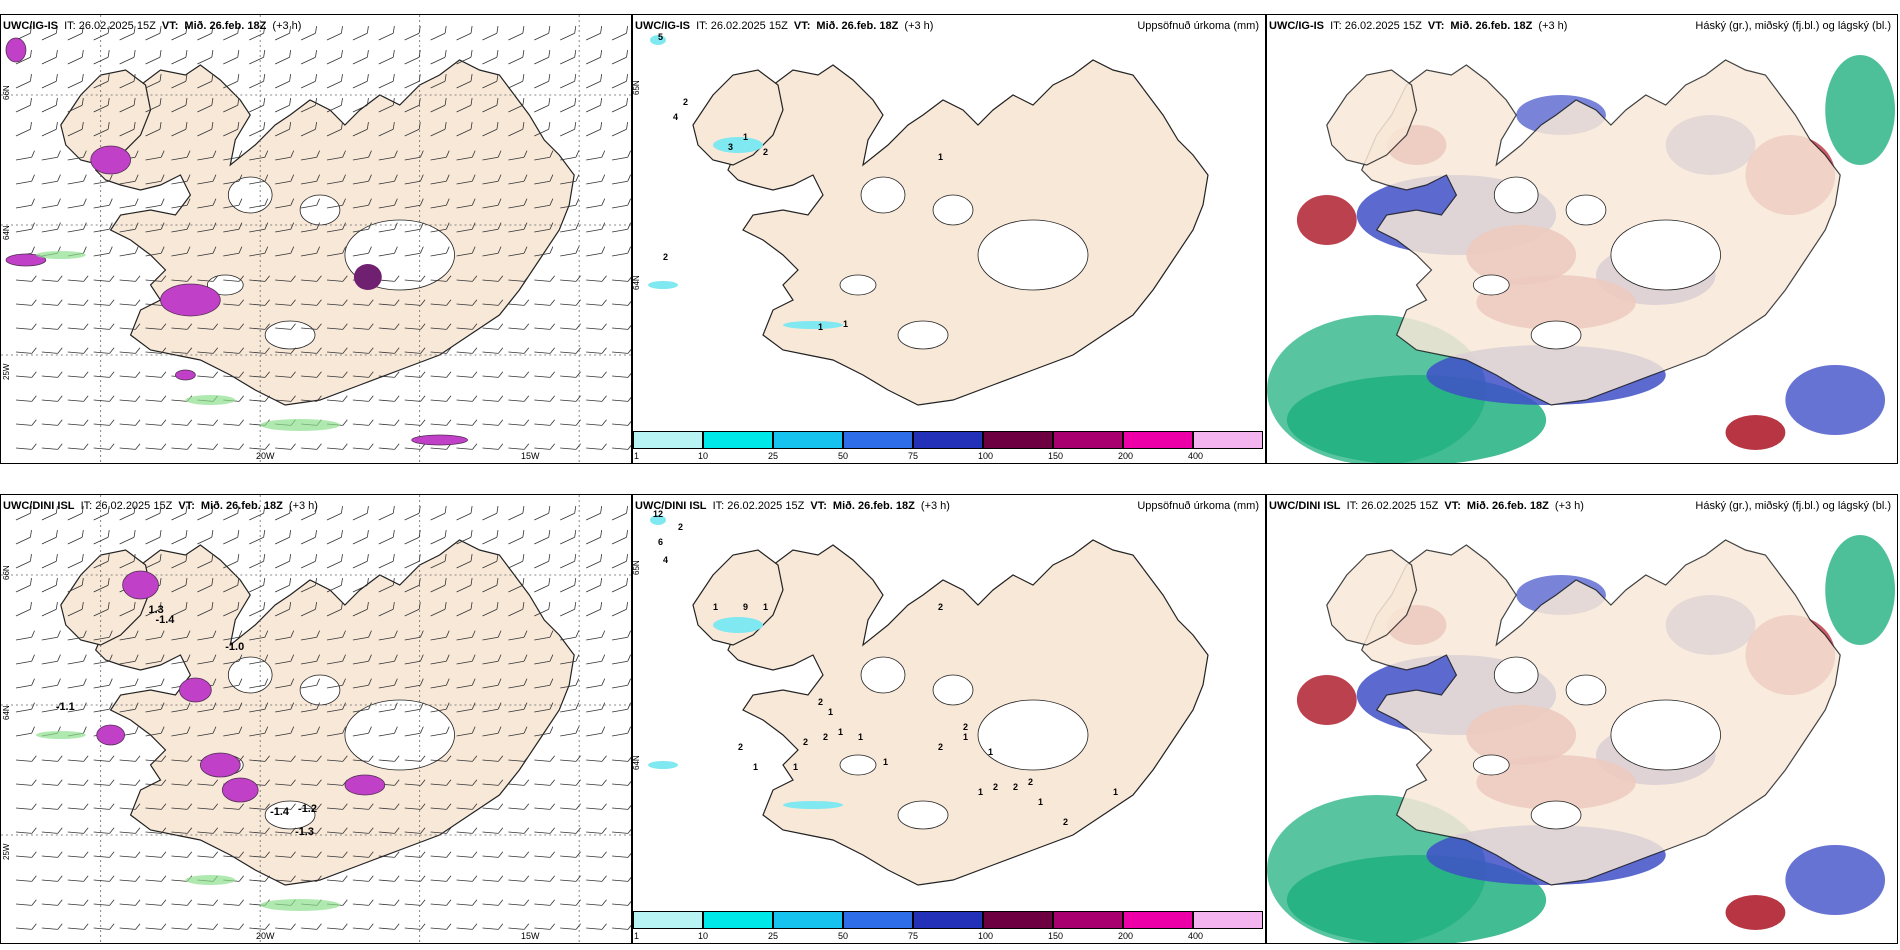 This screenshot has height=950, width=1900. What do you see at coordinates (808, 440) in the screenshot?
I see `legend-swatch` at bounding box center [808, 440].